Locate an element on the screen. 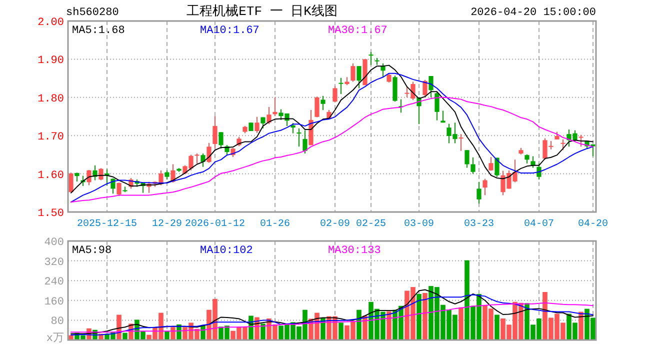  text: MA10:102 is located at coordinates (226, 251).